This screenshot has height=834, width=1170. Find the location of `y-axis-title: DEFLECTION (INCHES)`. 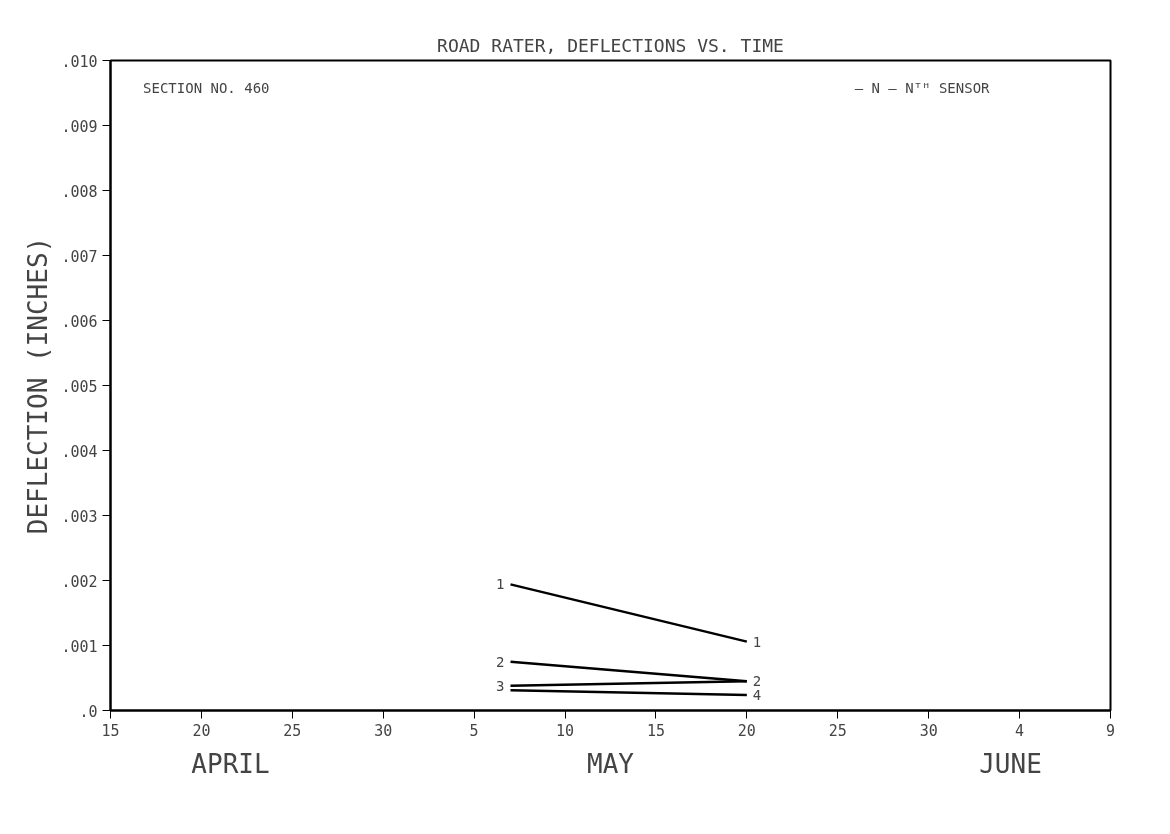

y-axis-title: DEFLECTION (INCHES) is located at coordinates (38, 385).